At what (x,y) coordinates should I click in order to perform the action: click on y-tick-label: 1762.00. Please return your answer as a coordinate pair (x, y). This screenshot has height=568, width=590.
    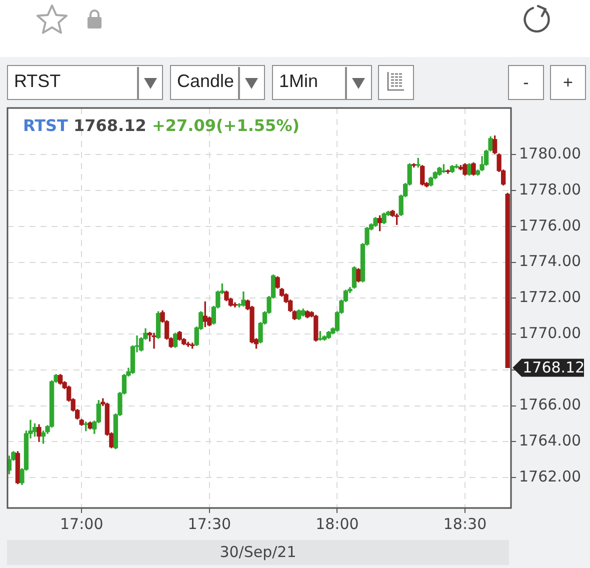
    Looking at the image, I should click on (550, 476).